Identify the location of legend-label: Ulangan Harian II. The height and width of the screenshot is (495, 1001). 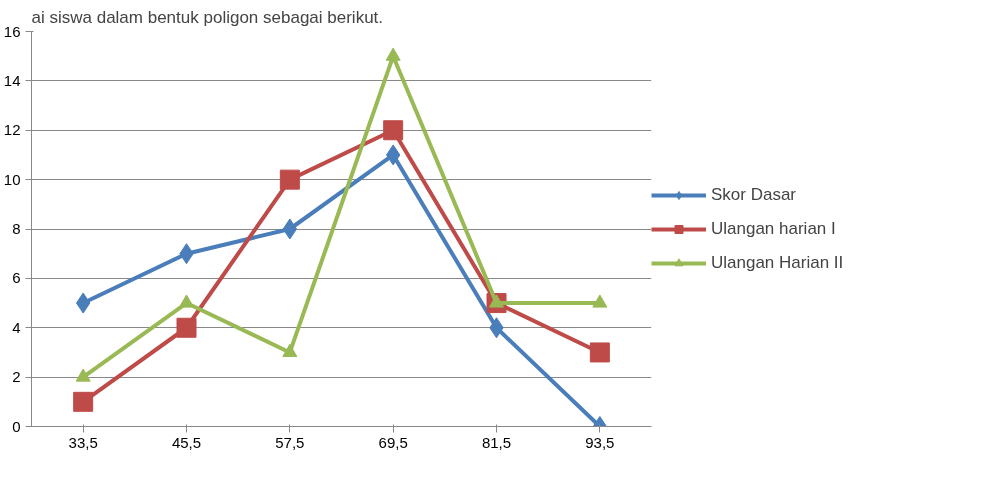
(777, 262).